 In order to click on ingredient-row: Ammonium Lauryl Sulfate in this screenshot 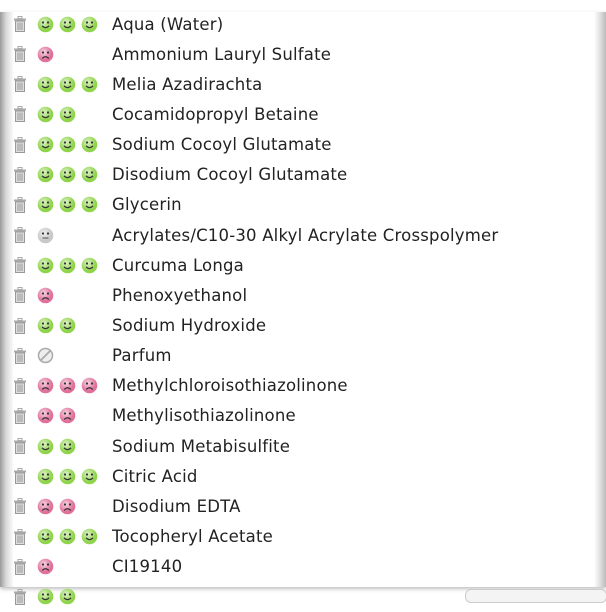, I will do `click(300, 54)`.